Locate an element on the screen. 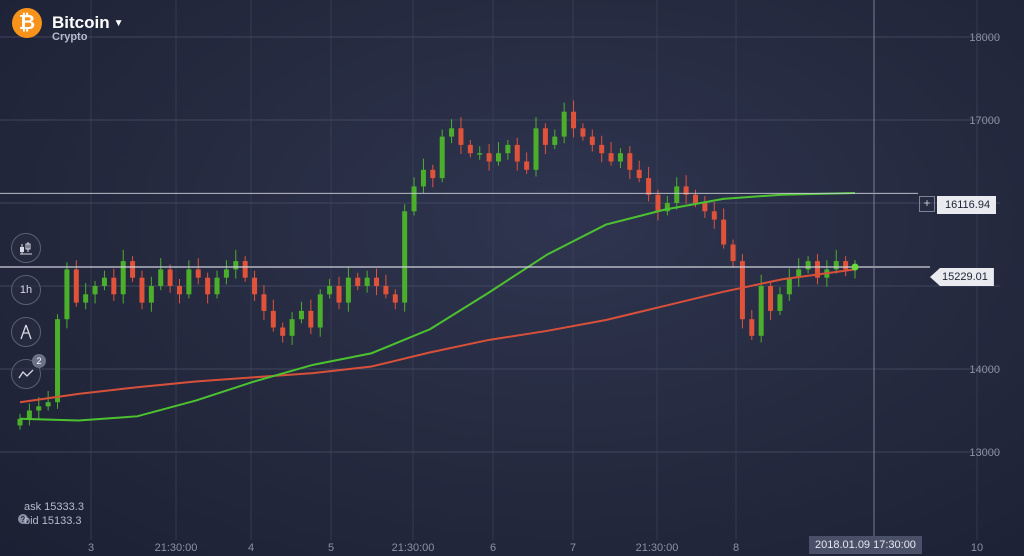 The height and width of the screenshot is (556, 1024). candle-chart-type-button is located at coordinates (26, 248).